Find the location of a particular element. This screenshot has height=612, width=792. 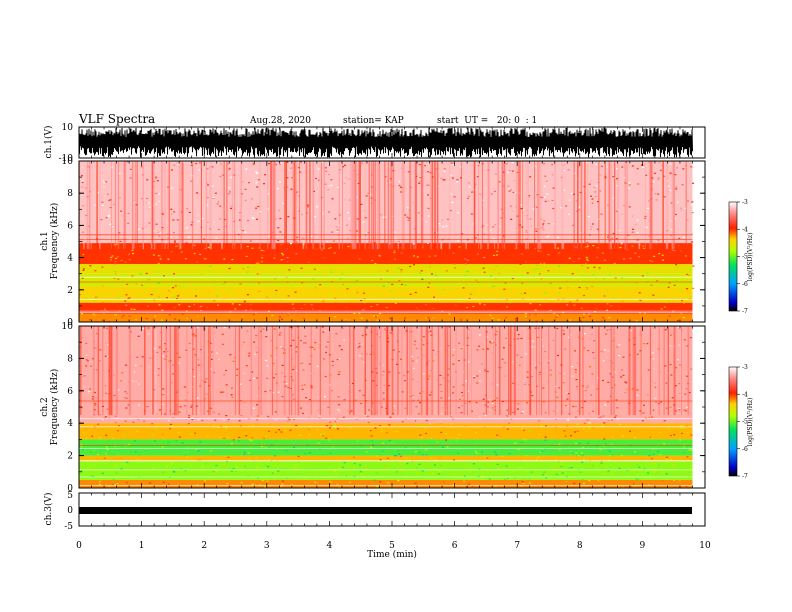

ch2-spec-ylabel-line2: Frequency (kHz) is located at coordinates (54, 407).